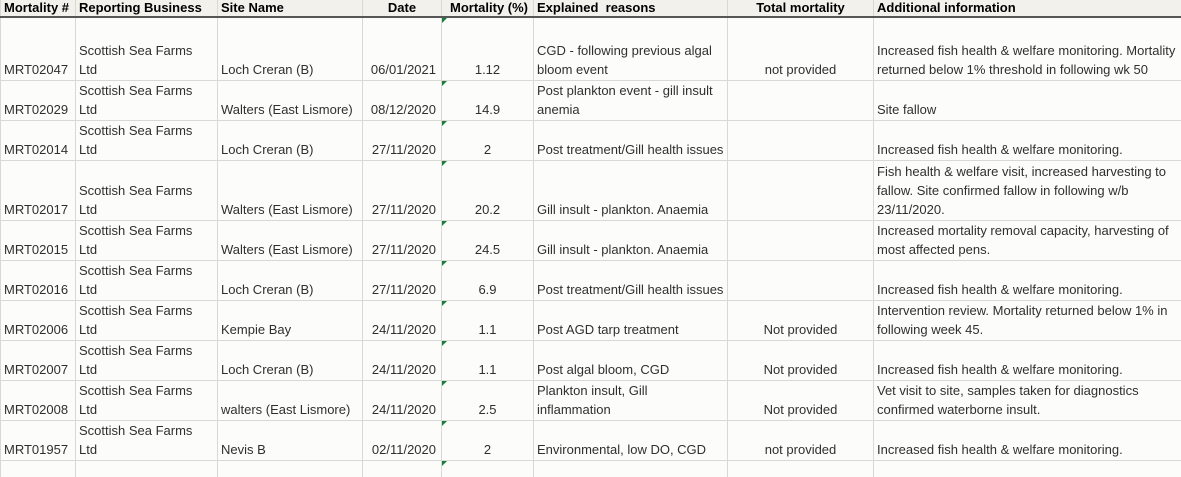  Describe the element at coordinates (146, 9) in the screenshot. I see `column-header-reporting-business: Reporting Business` at that location.